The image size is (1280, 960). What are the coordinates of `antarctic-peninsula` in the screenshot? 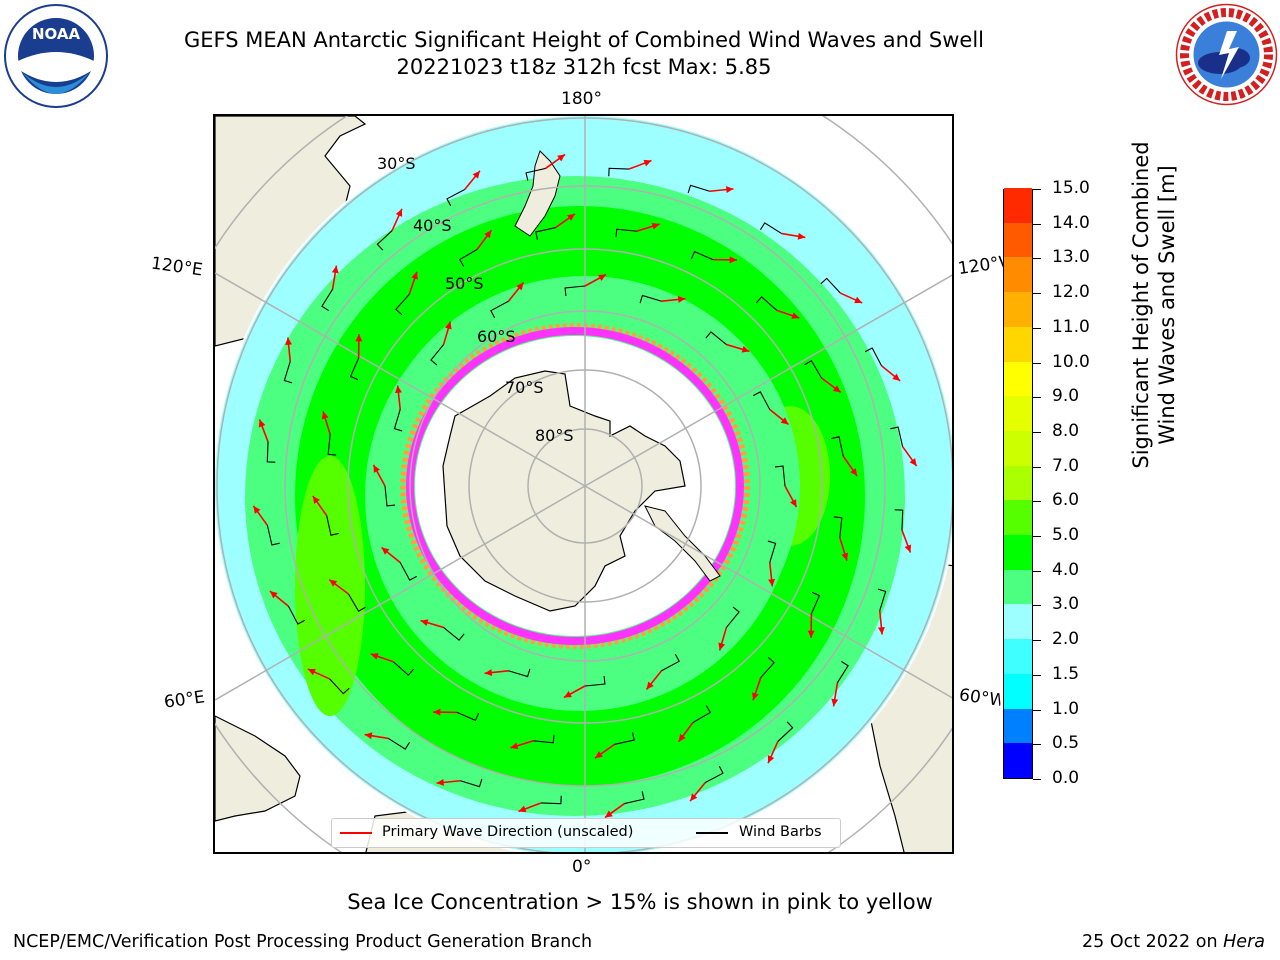 It's located at (682, 543).